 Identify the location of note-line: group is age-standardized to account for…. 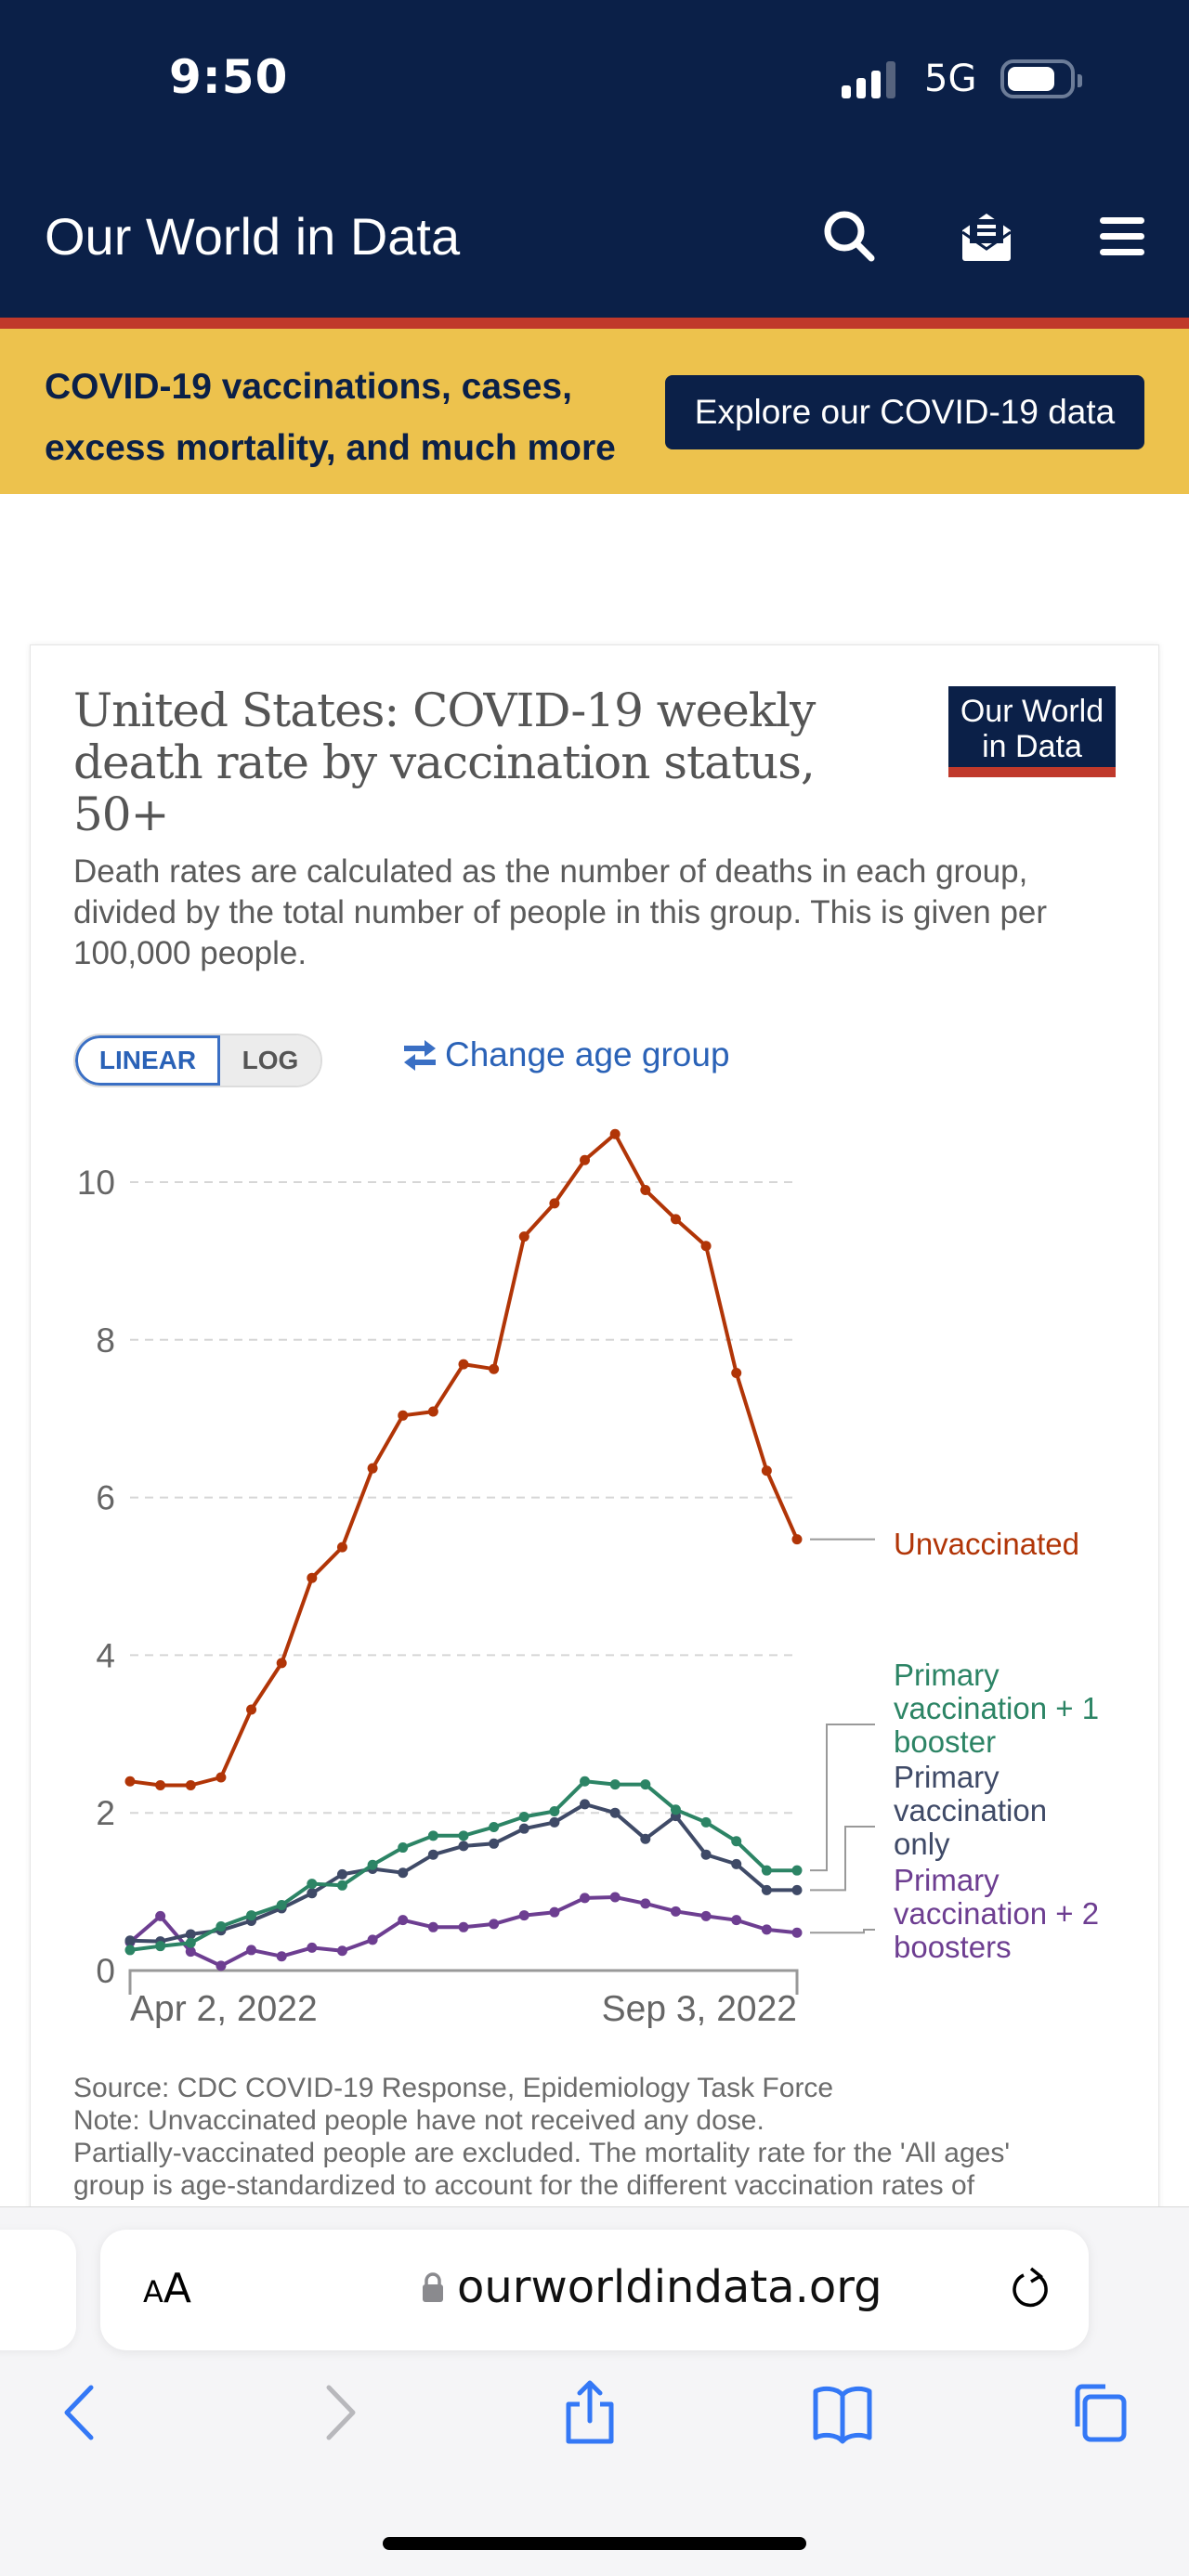
(524, 2186).